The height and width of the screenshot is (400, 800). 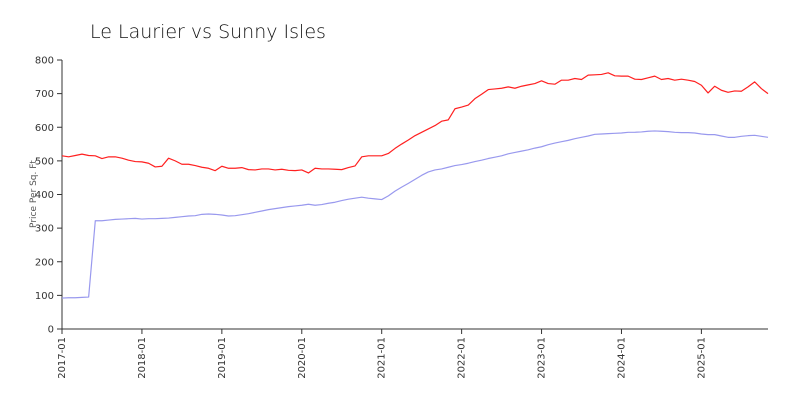 What do you see at coordinates (44, 262) in the screenshot?
I see `y-tick-label: 200` at bounding box center [44, 262].